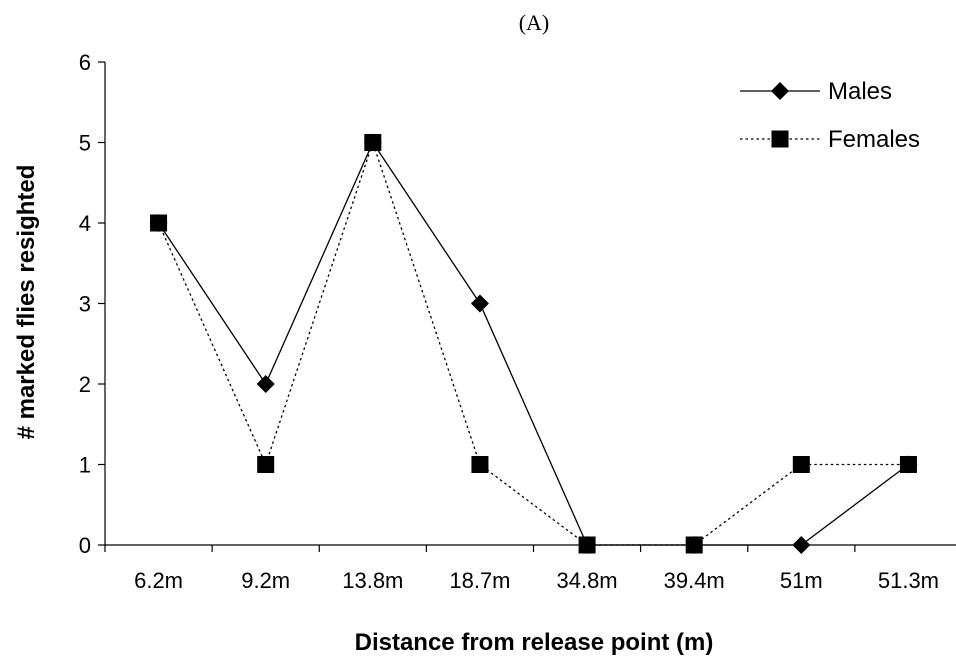  Describe the element at coordinates (85, 62) in the screenshot. I see `y-tick-label: 6` at that location.